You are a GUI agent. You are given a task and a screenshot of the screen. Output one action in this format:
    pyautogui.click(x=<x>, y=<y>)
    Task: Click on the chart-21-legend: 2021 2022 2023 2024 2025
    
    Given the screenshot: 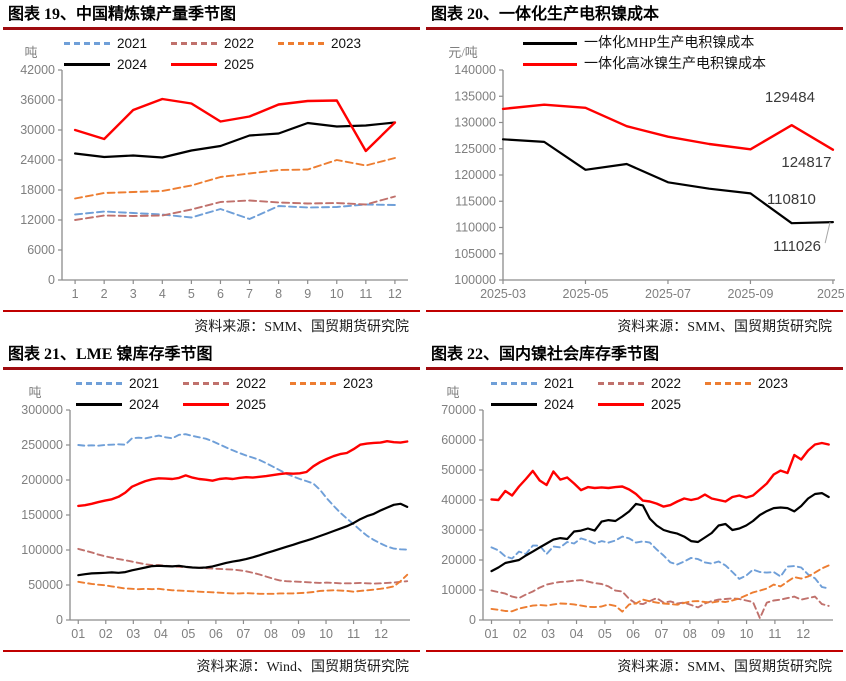 What is the action you would take?
    pyautogui.click(x=236, y=394)
    